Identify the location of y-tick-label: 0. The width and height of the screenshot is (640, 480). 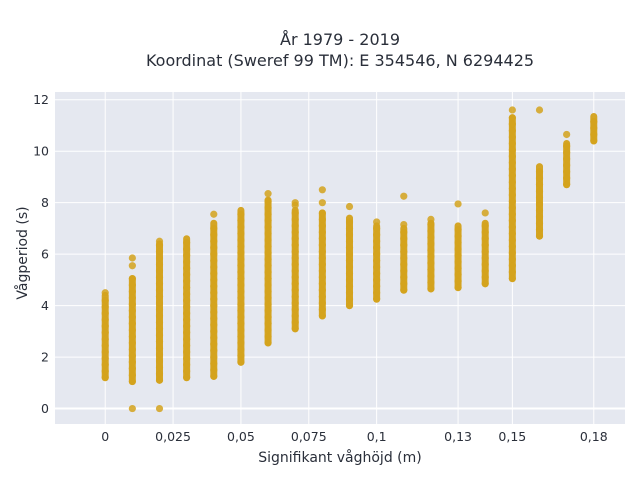
(45, 408).